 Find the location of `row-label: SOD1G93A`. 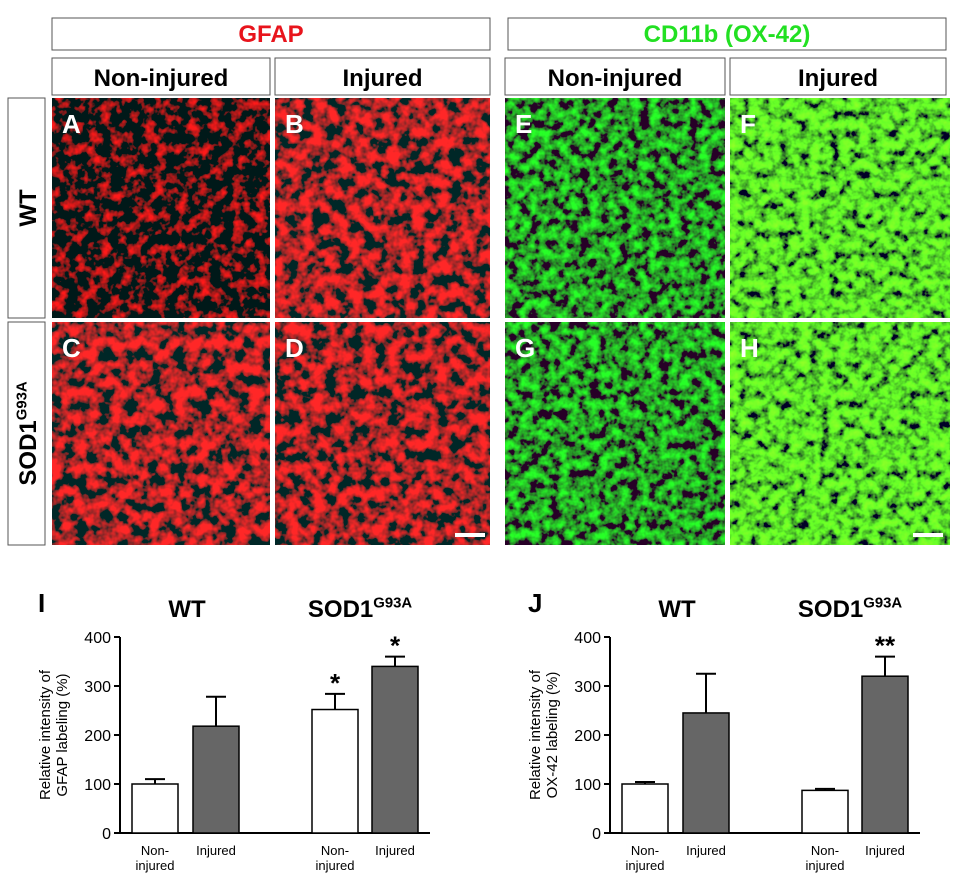

row-label: SOD1G93A is located at coordinates (28, 433).